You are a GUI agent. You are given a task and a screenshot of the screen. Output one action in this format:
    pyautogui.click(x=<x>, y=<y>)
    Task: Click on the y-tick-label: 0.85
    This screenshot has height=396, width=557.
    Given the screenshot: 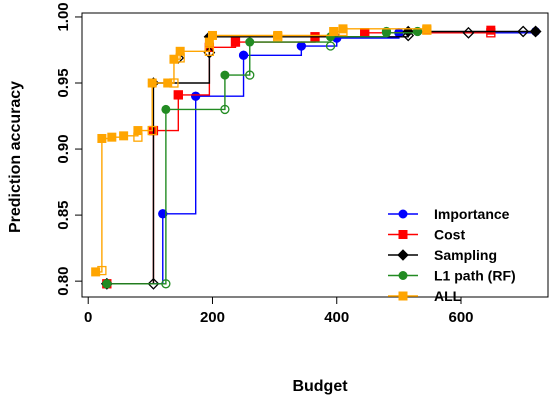 What is the action you would take?
    pyautogui.click(x=63, y=215)
    